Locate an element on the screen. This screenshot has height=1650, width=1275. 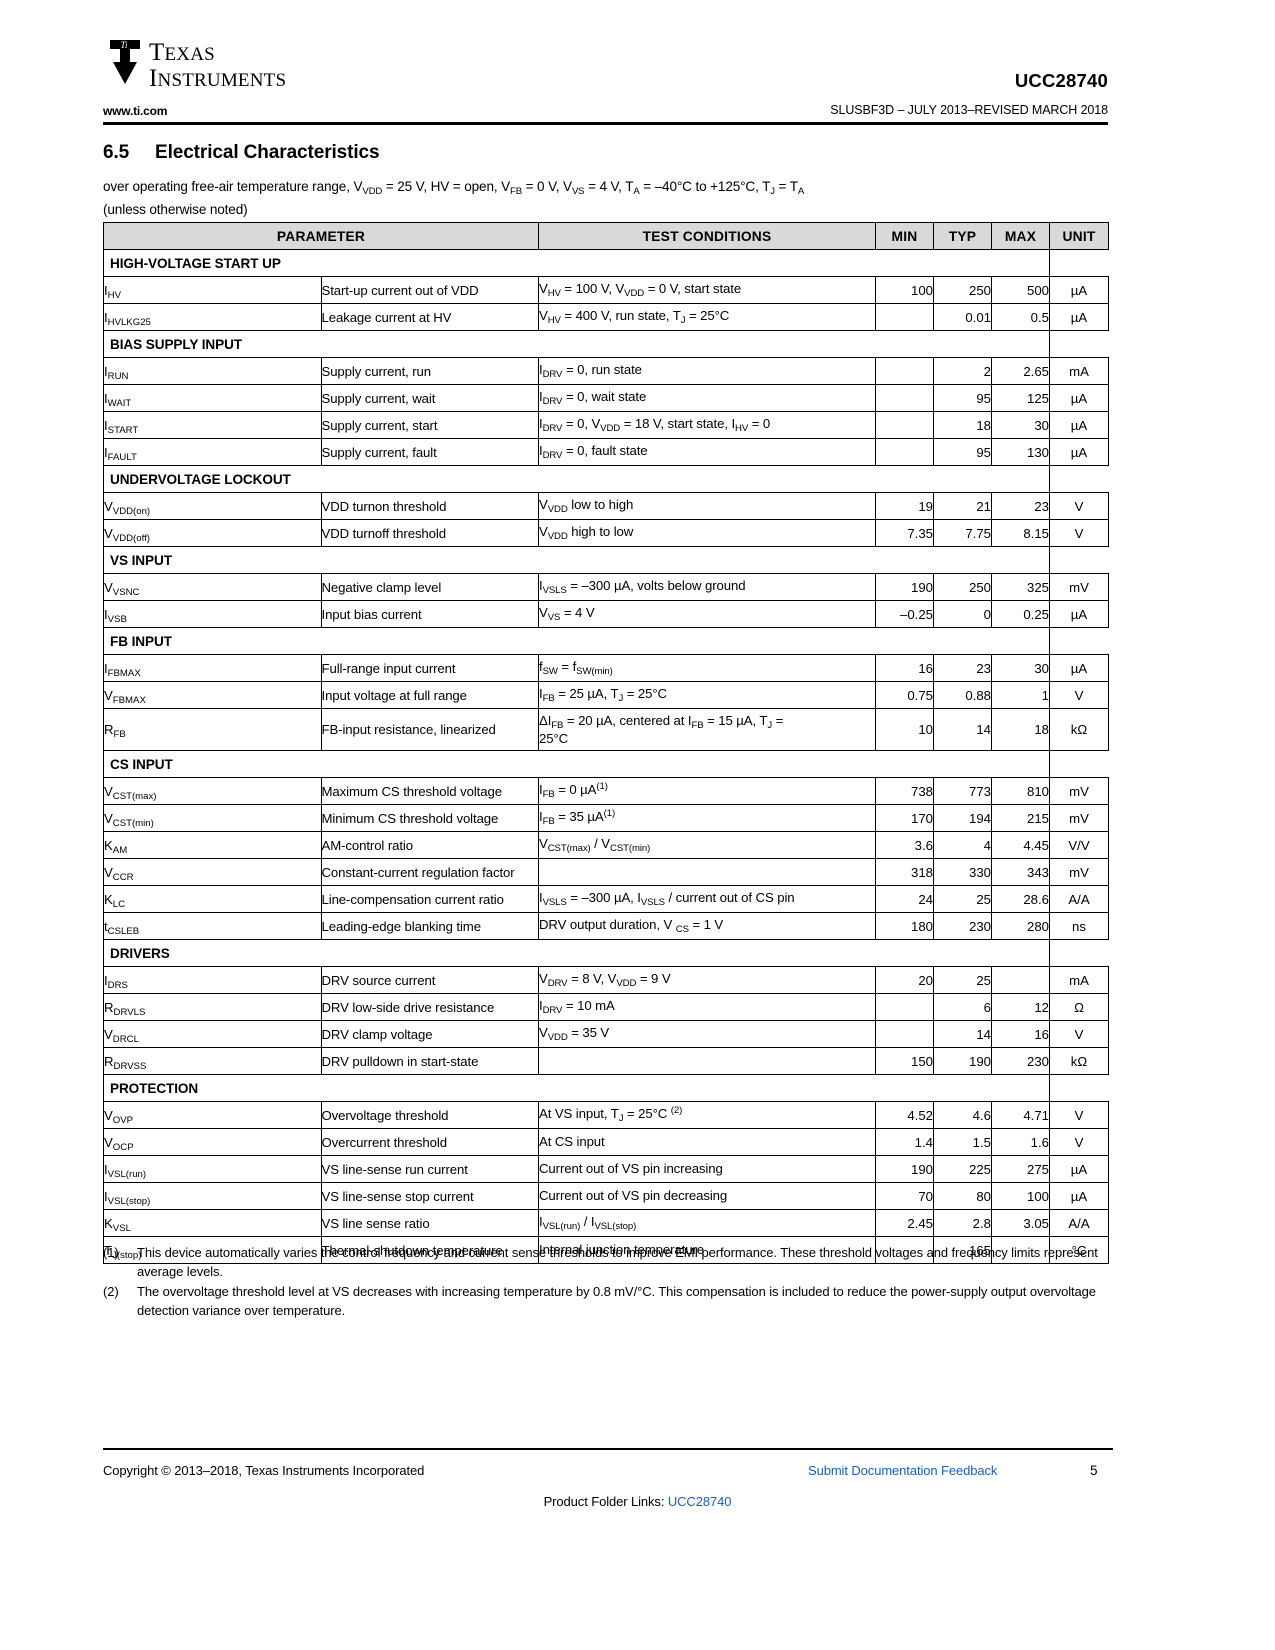
row-symbol: tCSLEB is located at coordinates (212, 926).